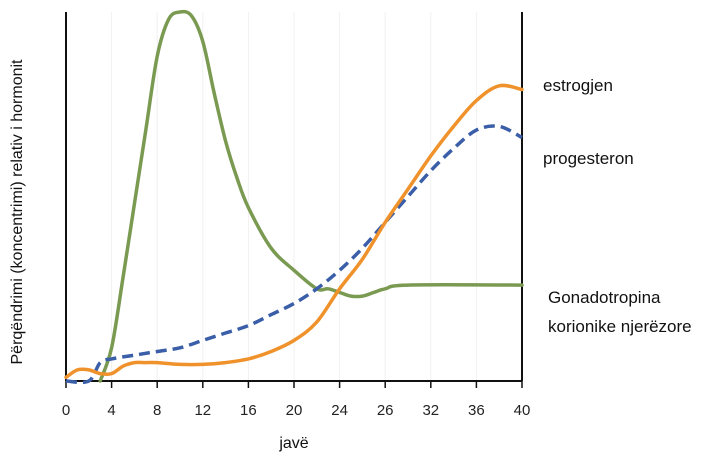 This screenshot has width=716, height=454. What do you see at coordinates (385, 410) in the screenshot?
I see `x-tick-label: 26` at bounding box center [385, 410].